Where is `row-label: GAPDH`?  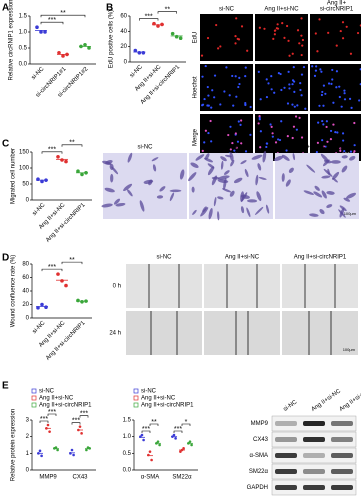 row-label: GAPDH is located at coordinates (257, 488).